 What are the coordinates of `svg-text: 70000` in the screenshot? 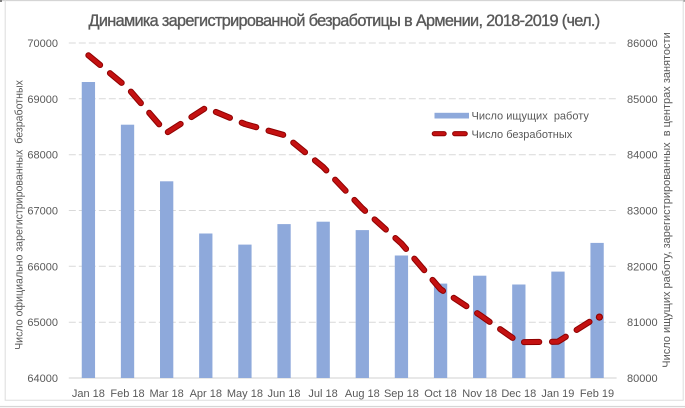 It's located at (42, 44).